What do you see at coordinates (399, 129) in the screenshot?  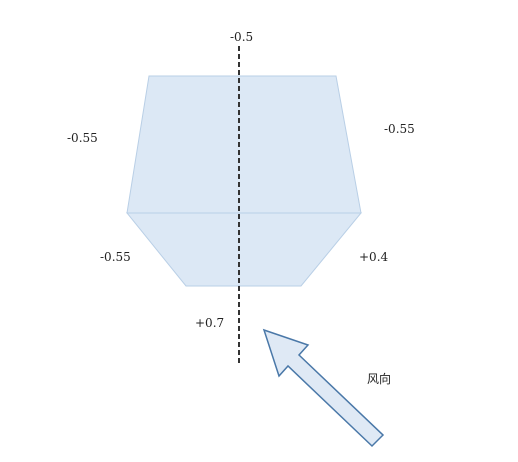 I see `pressure-label-right-upper: -0.55` at bounding box center [399, 129].